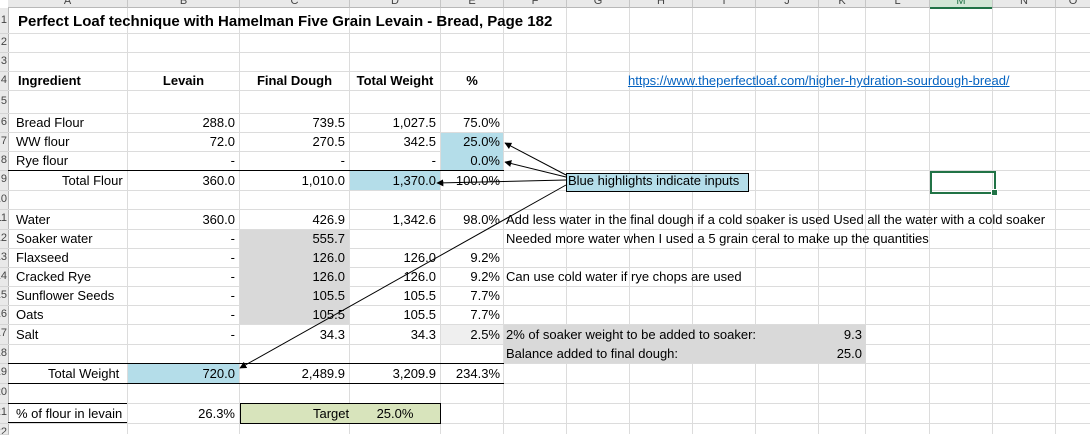  Describe the element at coordinates (232, 160) in the screenshot. I see `cell-rye-flour-levain: -` at that location.